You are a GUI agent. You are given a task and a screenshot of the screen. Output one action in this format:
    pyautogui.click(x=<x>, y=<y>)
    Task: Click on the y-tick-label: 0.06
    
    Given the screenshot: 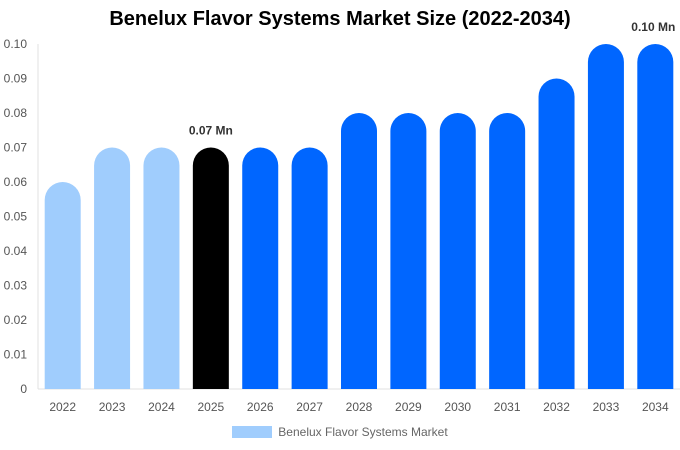 What is the action you would take?
    pyautogui.click(x=16, y=182)
    